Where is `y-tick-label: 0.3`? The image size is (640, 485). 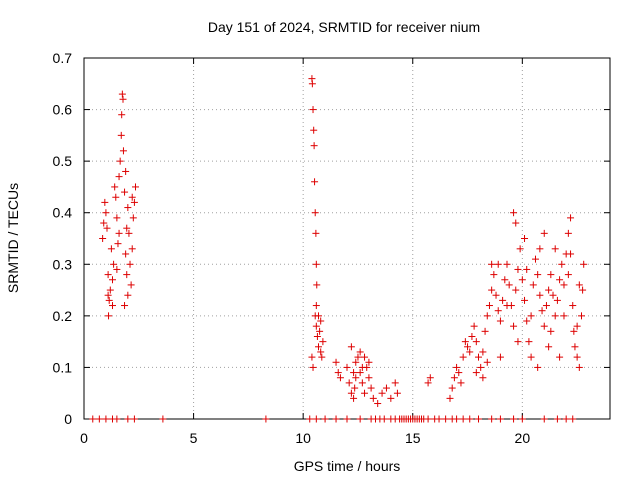 y-tick-label: 0.3 is located at coordinates (63, 264).